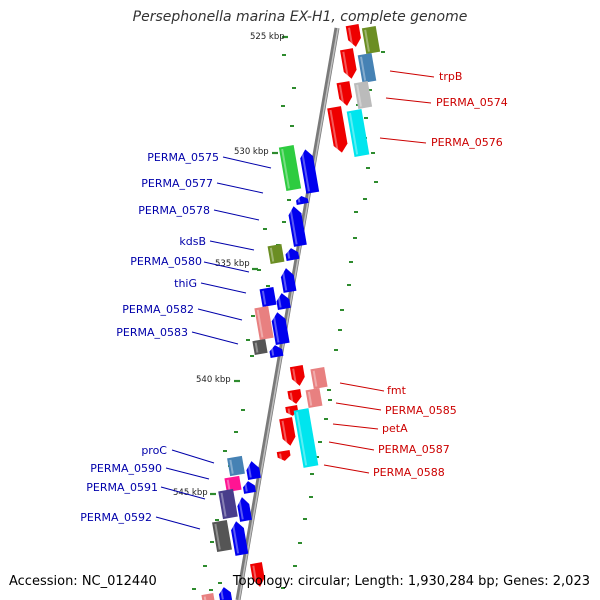 The image size is (600, 600). I want to click on gene-label-perma_0587: PERMA_0587, so click(414, 449).